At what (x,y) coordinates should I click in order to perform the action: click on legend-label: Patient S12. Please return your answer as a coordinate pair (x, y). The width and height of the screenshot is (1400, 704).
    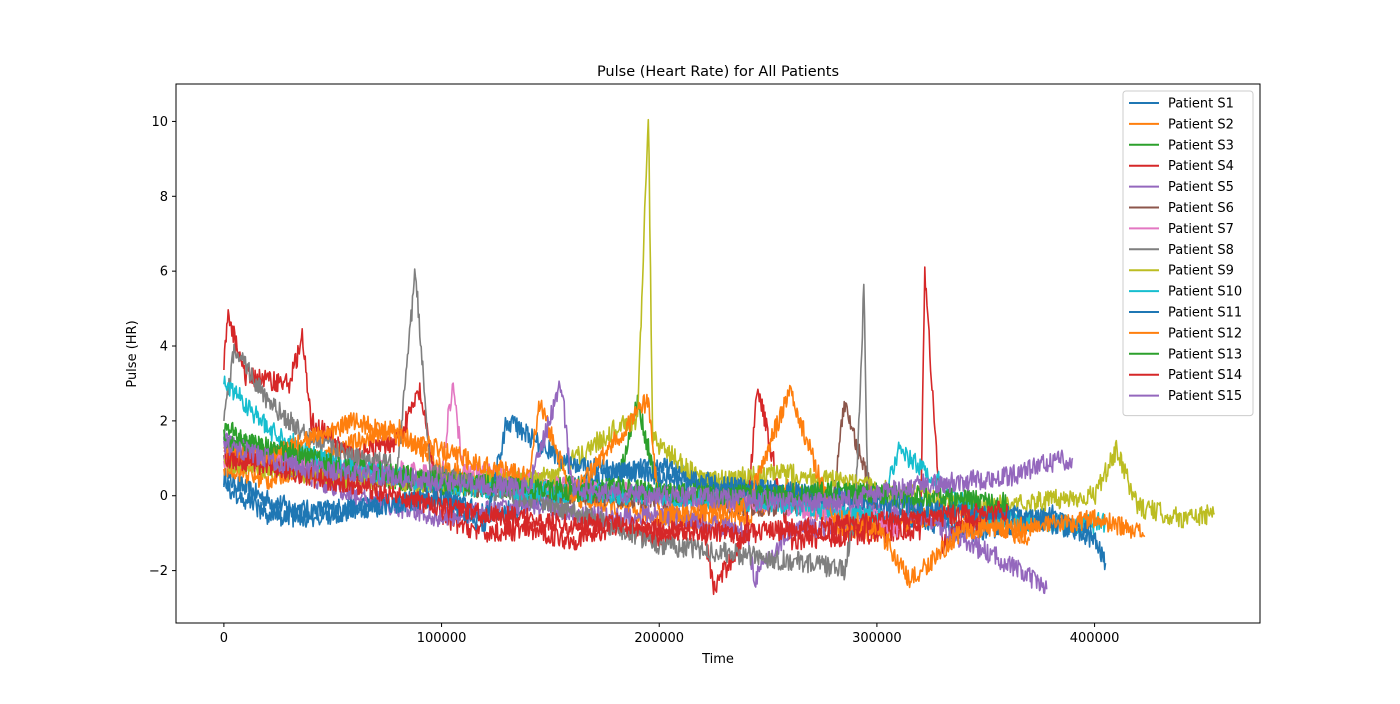
    Looking at the image, I should click on (1205, 333).